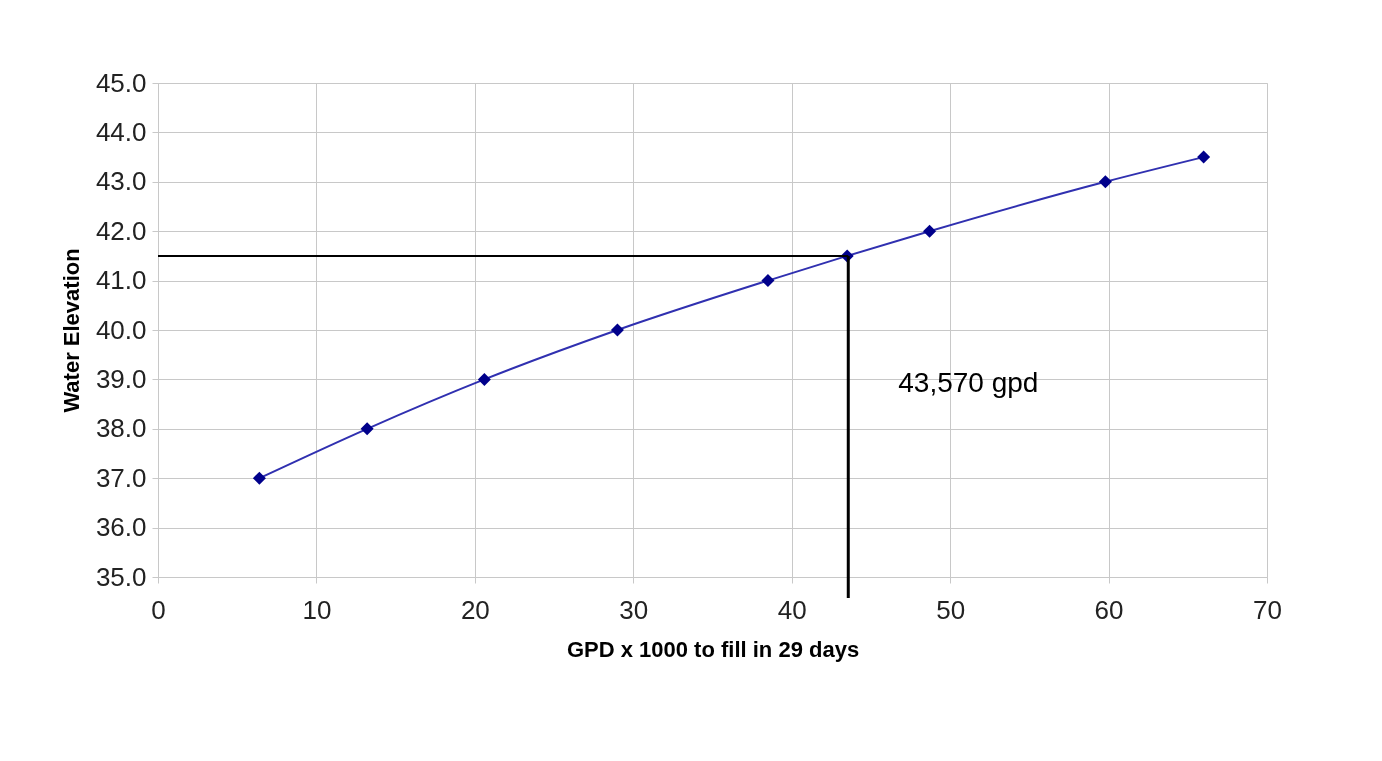 Image resolution: width=1382 pixels, height=761 pixels. What do you see at coordinates (121, 527) in the screenshot?
I see `y-tick-label: 36.0` at bounding box center [121, 527].